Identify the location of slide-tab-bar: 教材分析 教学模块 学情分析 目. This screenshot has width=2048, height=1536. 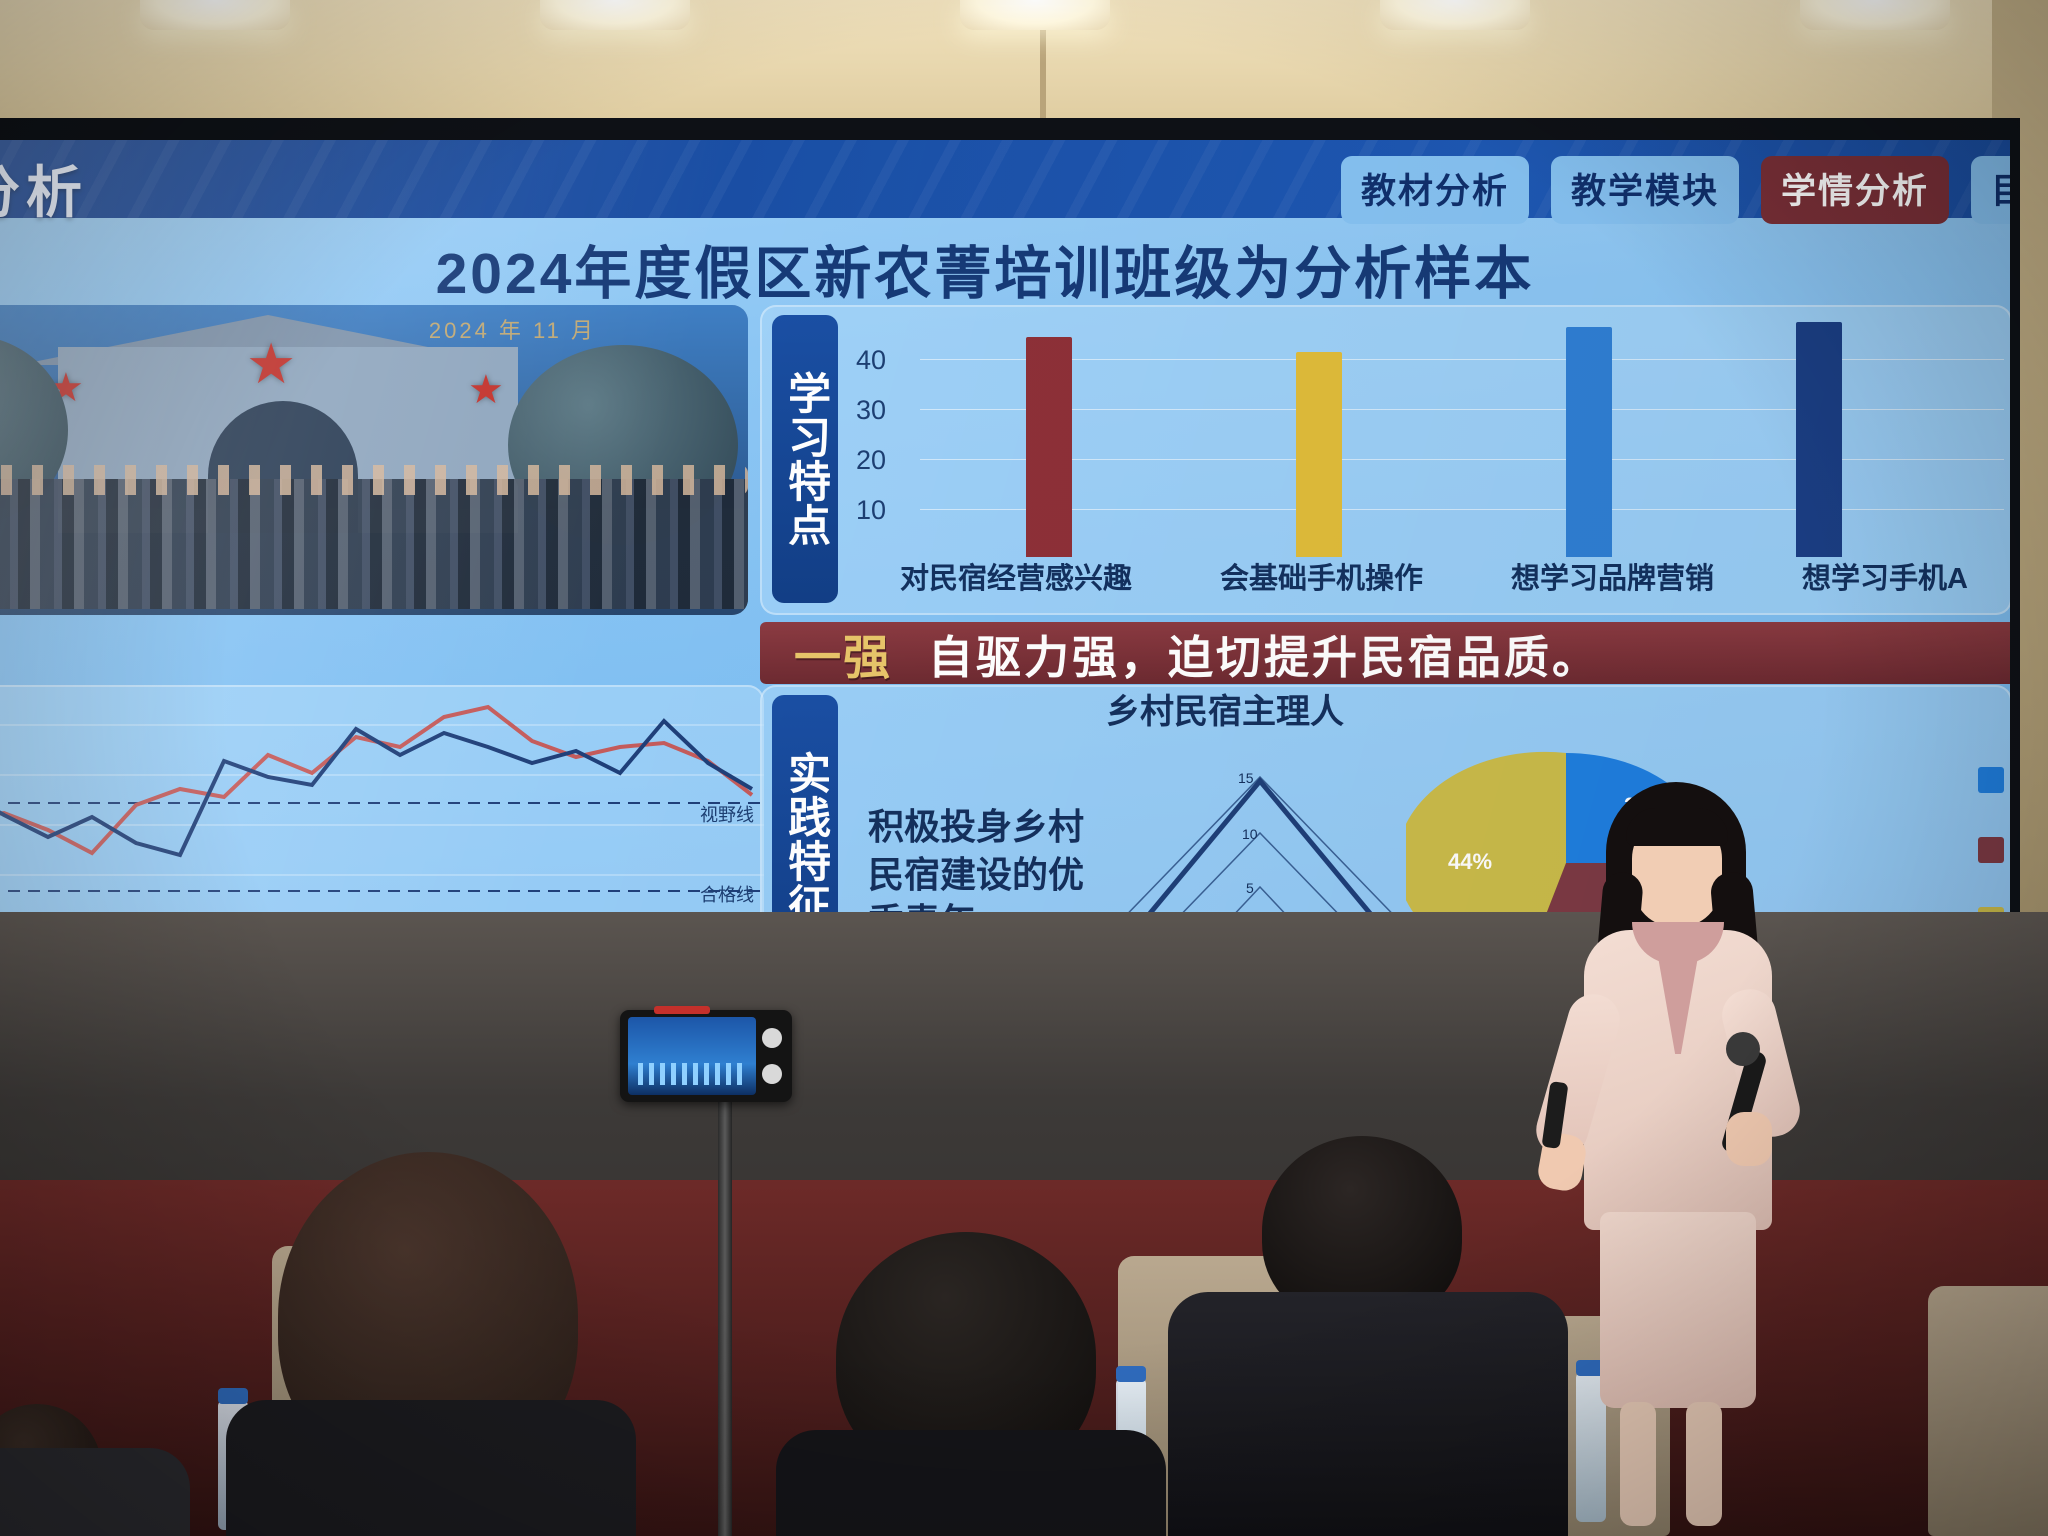
(1675, 190).